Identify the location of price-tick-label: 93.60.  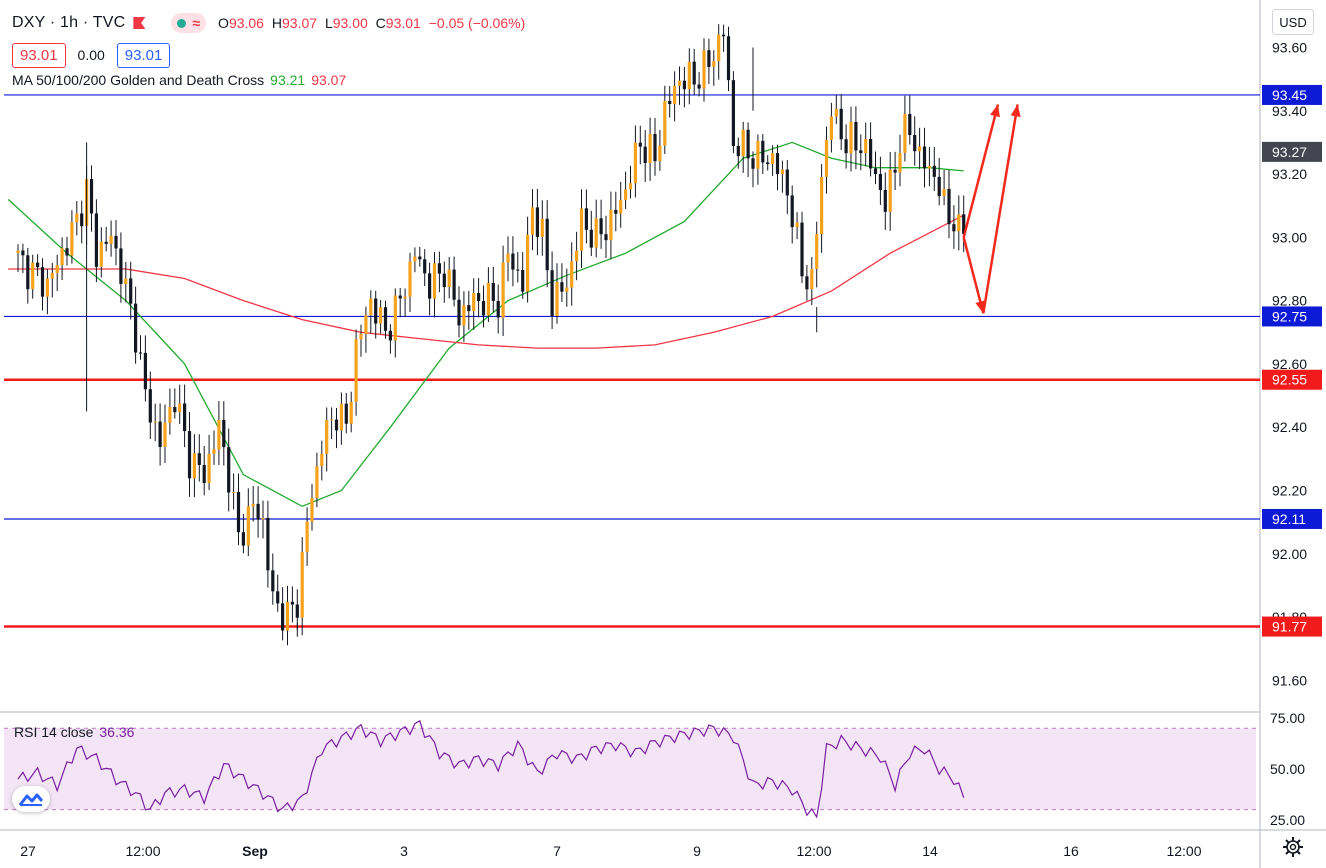
(1289, 47).